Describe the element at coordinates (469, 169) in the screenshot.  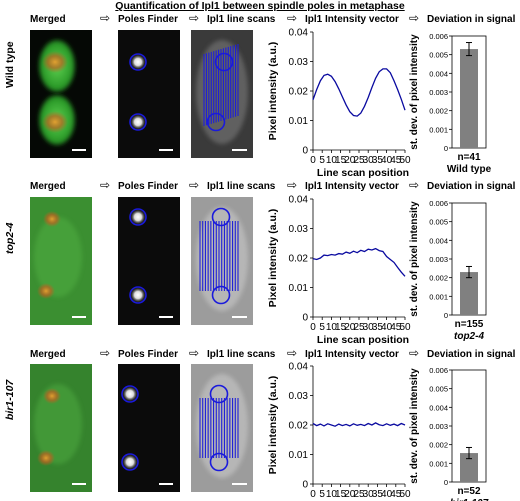
I see `bar-category-label: Wild type` at that location.